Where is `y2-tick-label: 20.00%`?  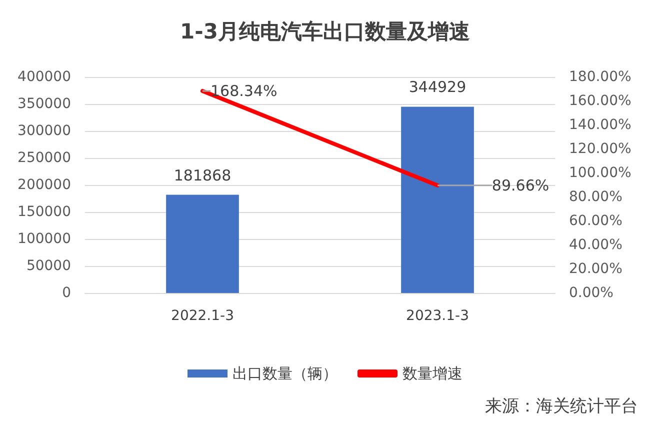 y2-tick-label: 20.00% is located at coordinates (595, 269).